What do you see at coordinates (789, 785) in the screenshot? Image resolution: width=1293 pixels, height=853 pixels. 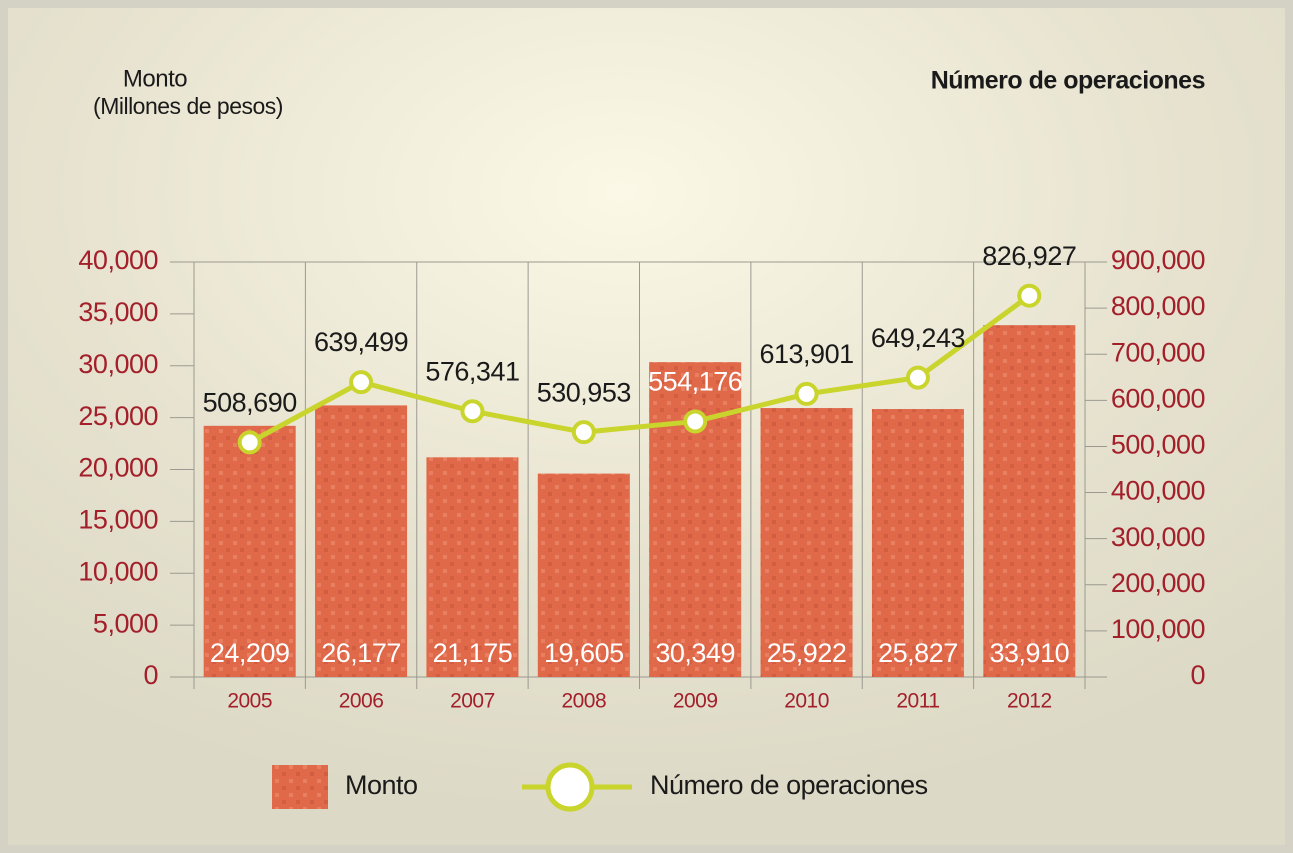 I see `legend-label: Número de operaciones` at bounding box center [789, 785].